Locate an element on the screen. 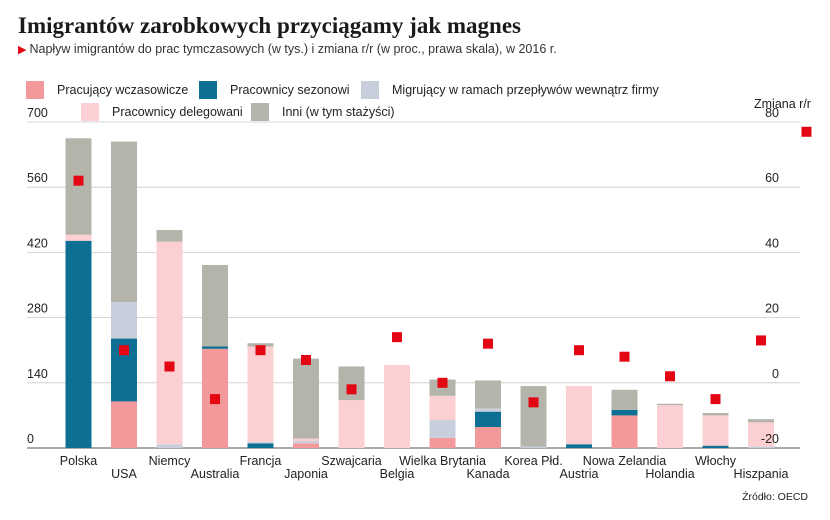  category-label: Austria is located at coordinates (579, 474).